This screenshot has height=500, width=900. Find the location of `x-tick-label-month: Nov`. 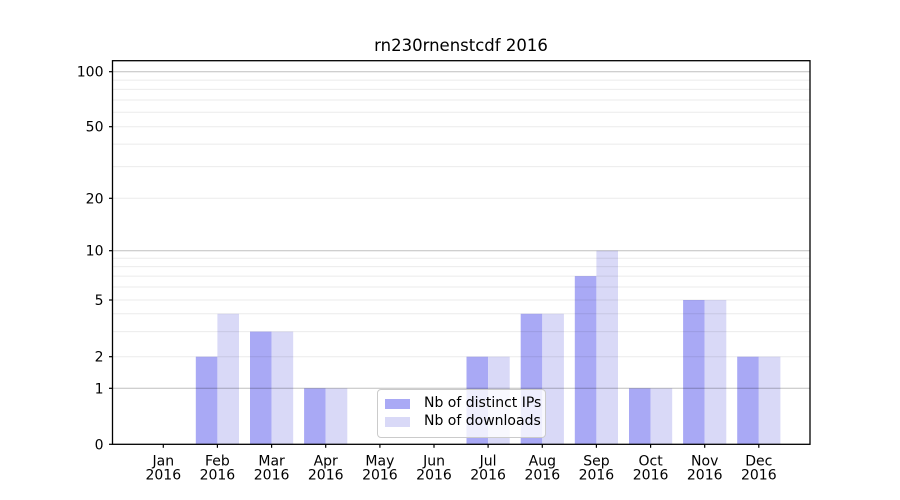

x-tick-label-month: Nov is located at coordinates (704, 462).